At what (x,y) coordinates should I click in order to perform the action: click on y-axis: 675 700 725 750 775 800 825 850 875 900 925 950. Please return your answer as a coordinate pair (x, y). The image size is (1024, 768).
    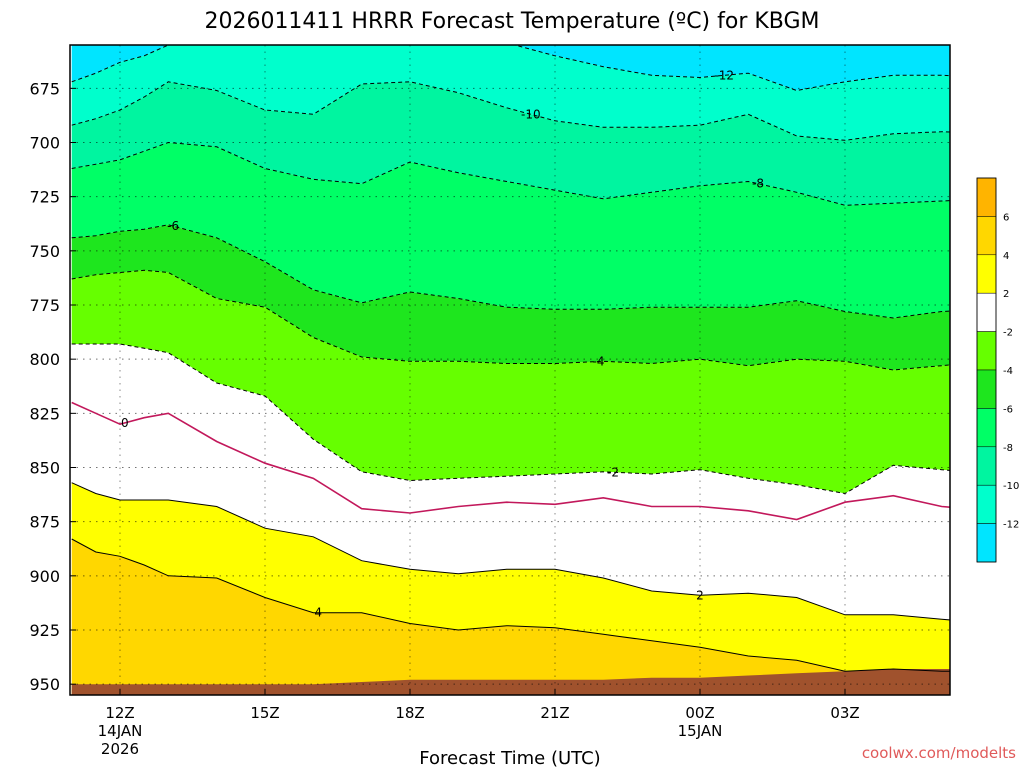
    Looking at the image, I should click on (52, 386).